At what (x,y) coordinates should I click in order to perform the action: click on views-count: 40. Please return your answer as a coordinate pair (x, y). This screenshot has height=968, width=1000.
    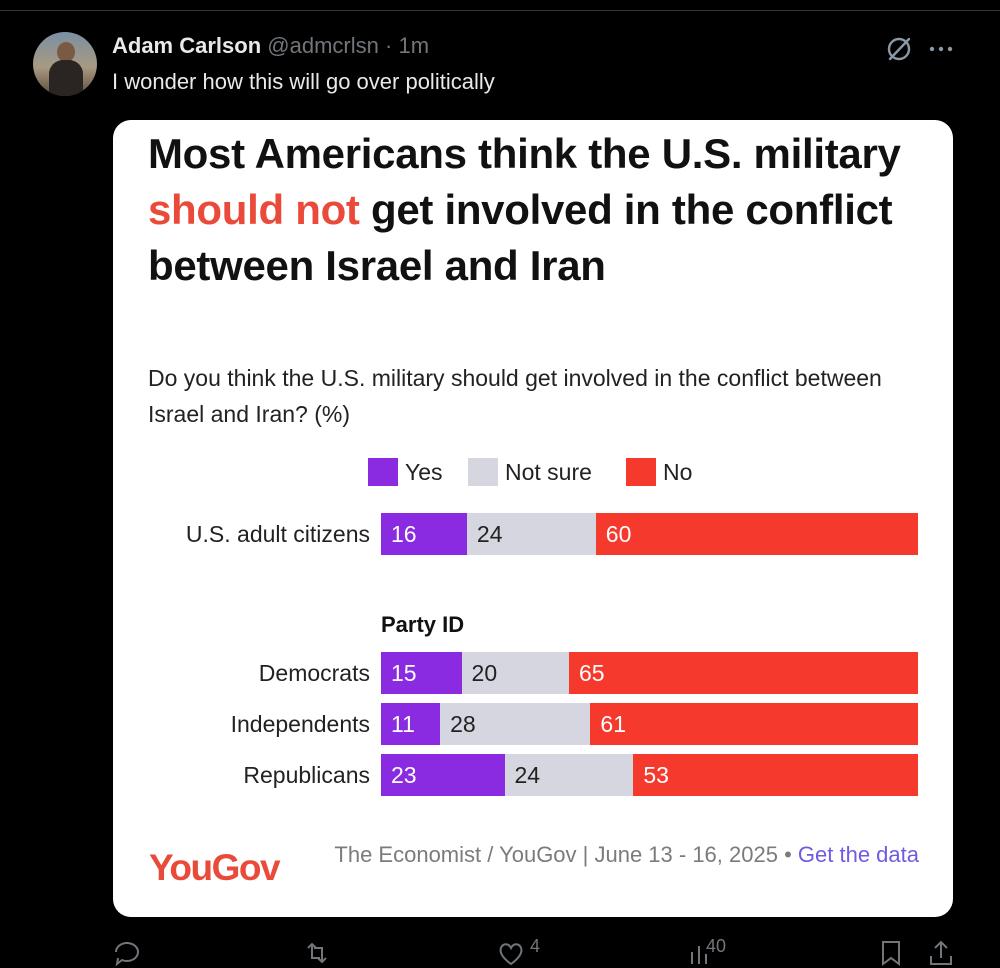
    Looking at the image, I should click on (716, 946).